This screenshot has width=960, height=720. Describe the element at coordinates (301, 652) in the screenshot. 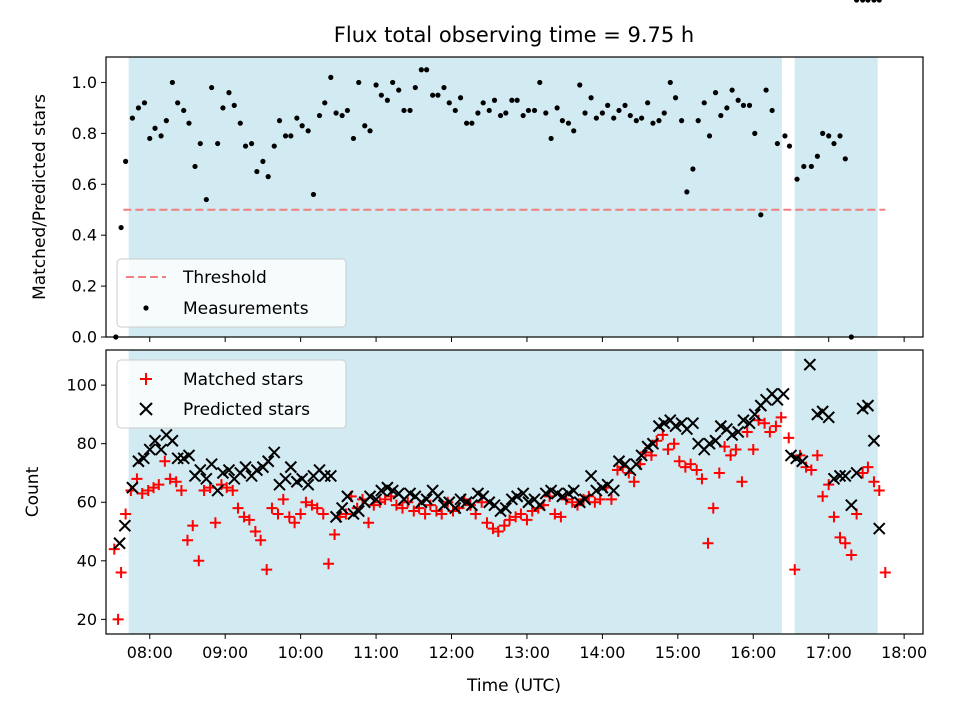

I see `x-tick-label: 10:00` at that location.